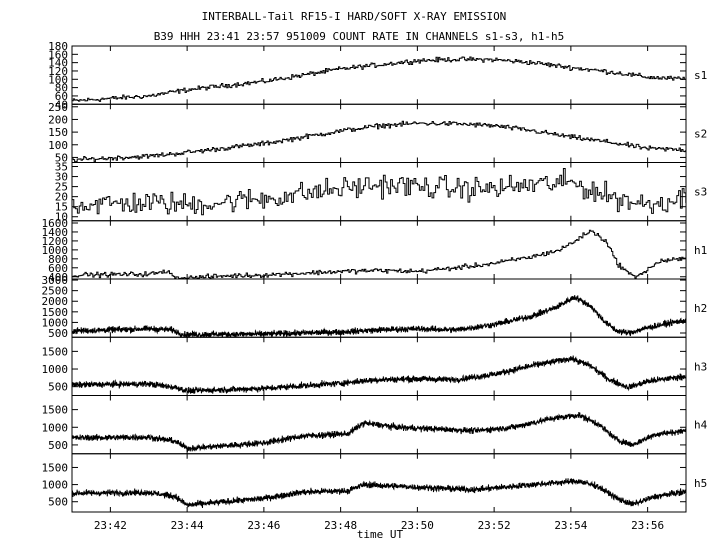 The image size is (720, 550). Describe the element at coordinates (58, 63) in the screenshot. I see `y-tick-label: 140` at that location.